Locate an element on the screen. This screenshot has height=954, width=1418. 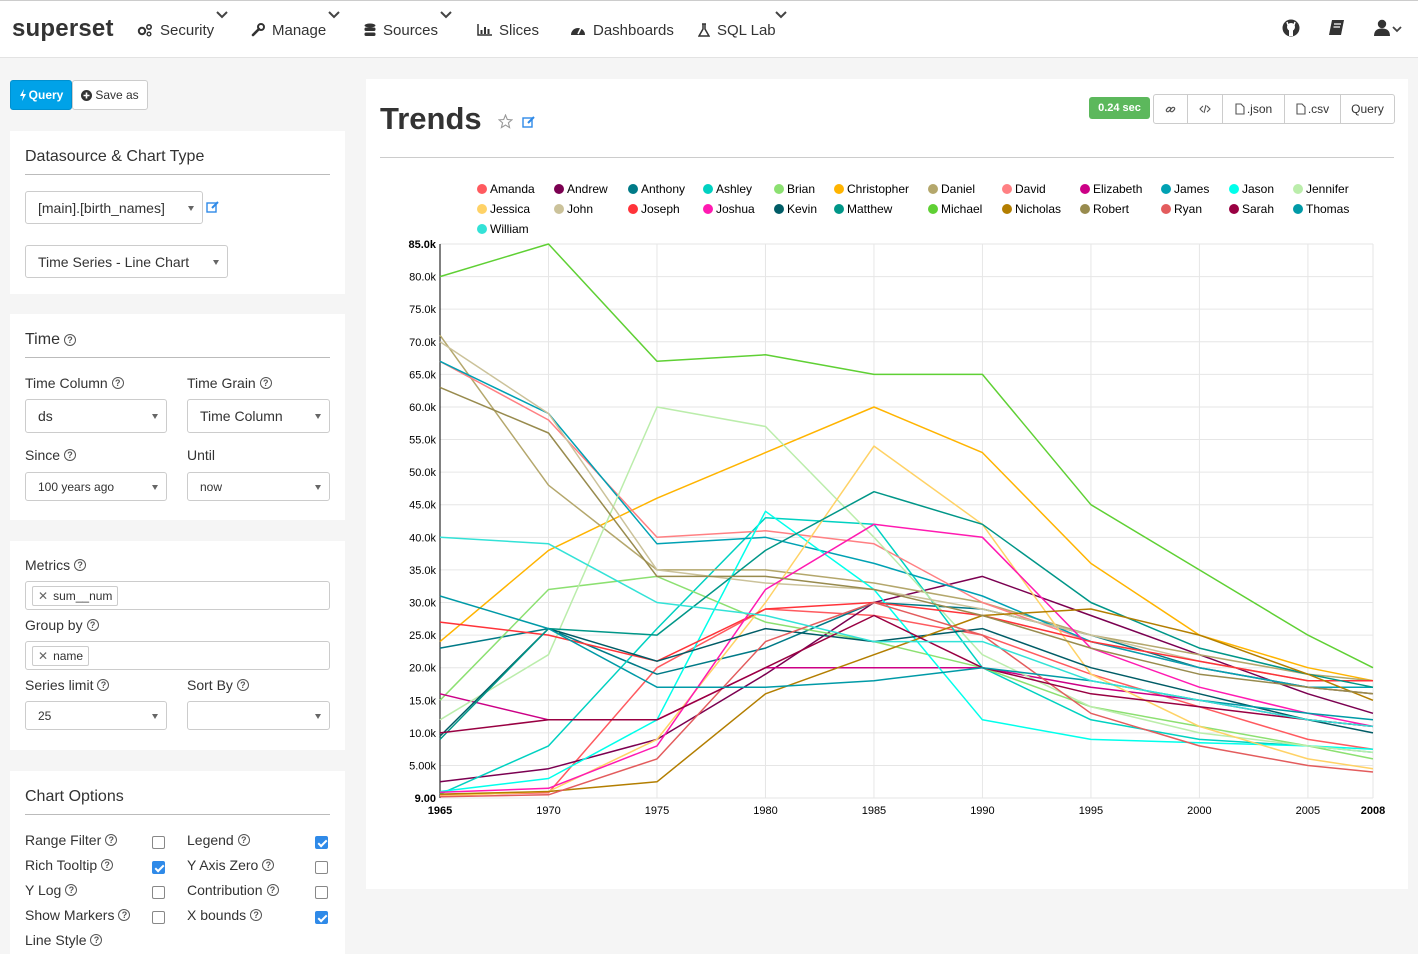
datasource-select: [main].[birth_names] is located at coordinates (114, 207).